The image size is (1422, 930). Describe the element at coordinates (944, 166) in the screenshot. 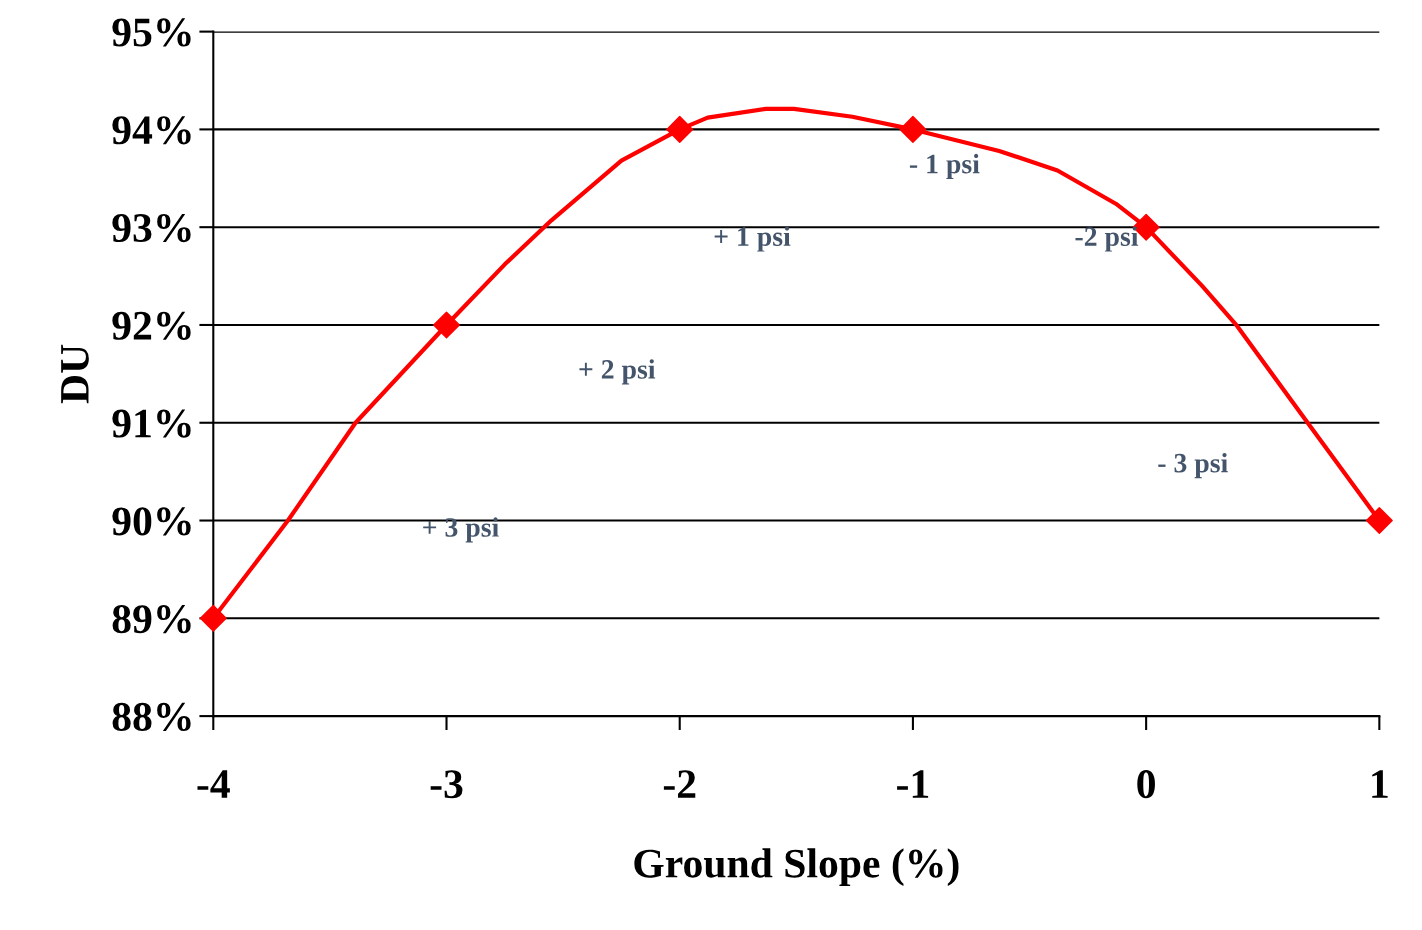

I see `annotation: - 1 psi` at that location.